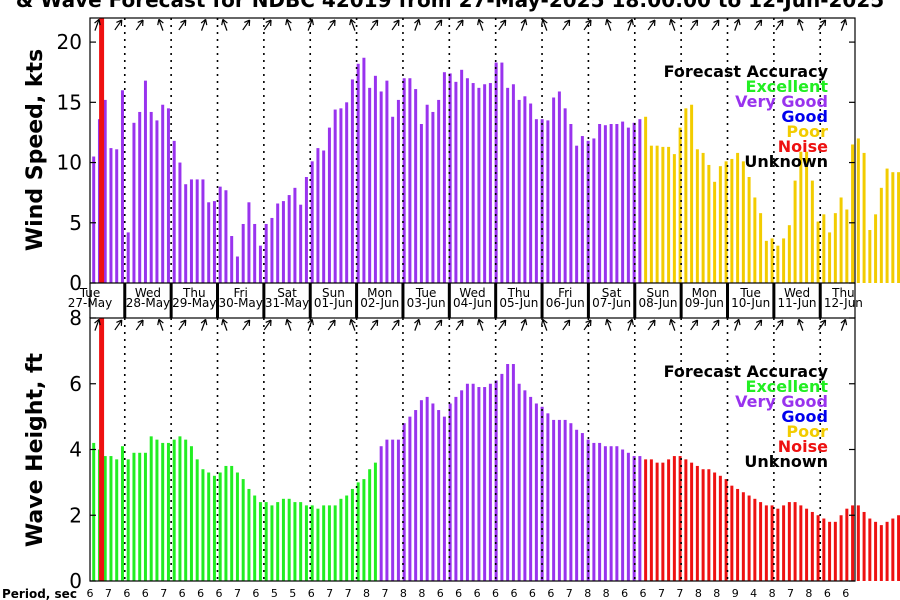  Describe the element at coordinates (75, 223) in the screenshot. I see `y-tick-label: 5` at that location.